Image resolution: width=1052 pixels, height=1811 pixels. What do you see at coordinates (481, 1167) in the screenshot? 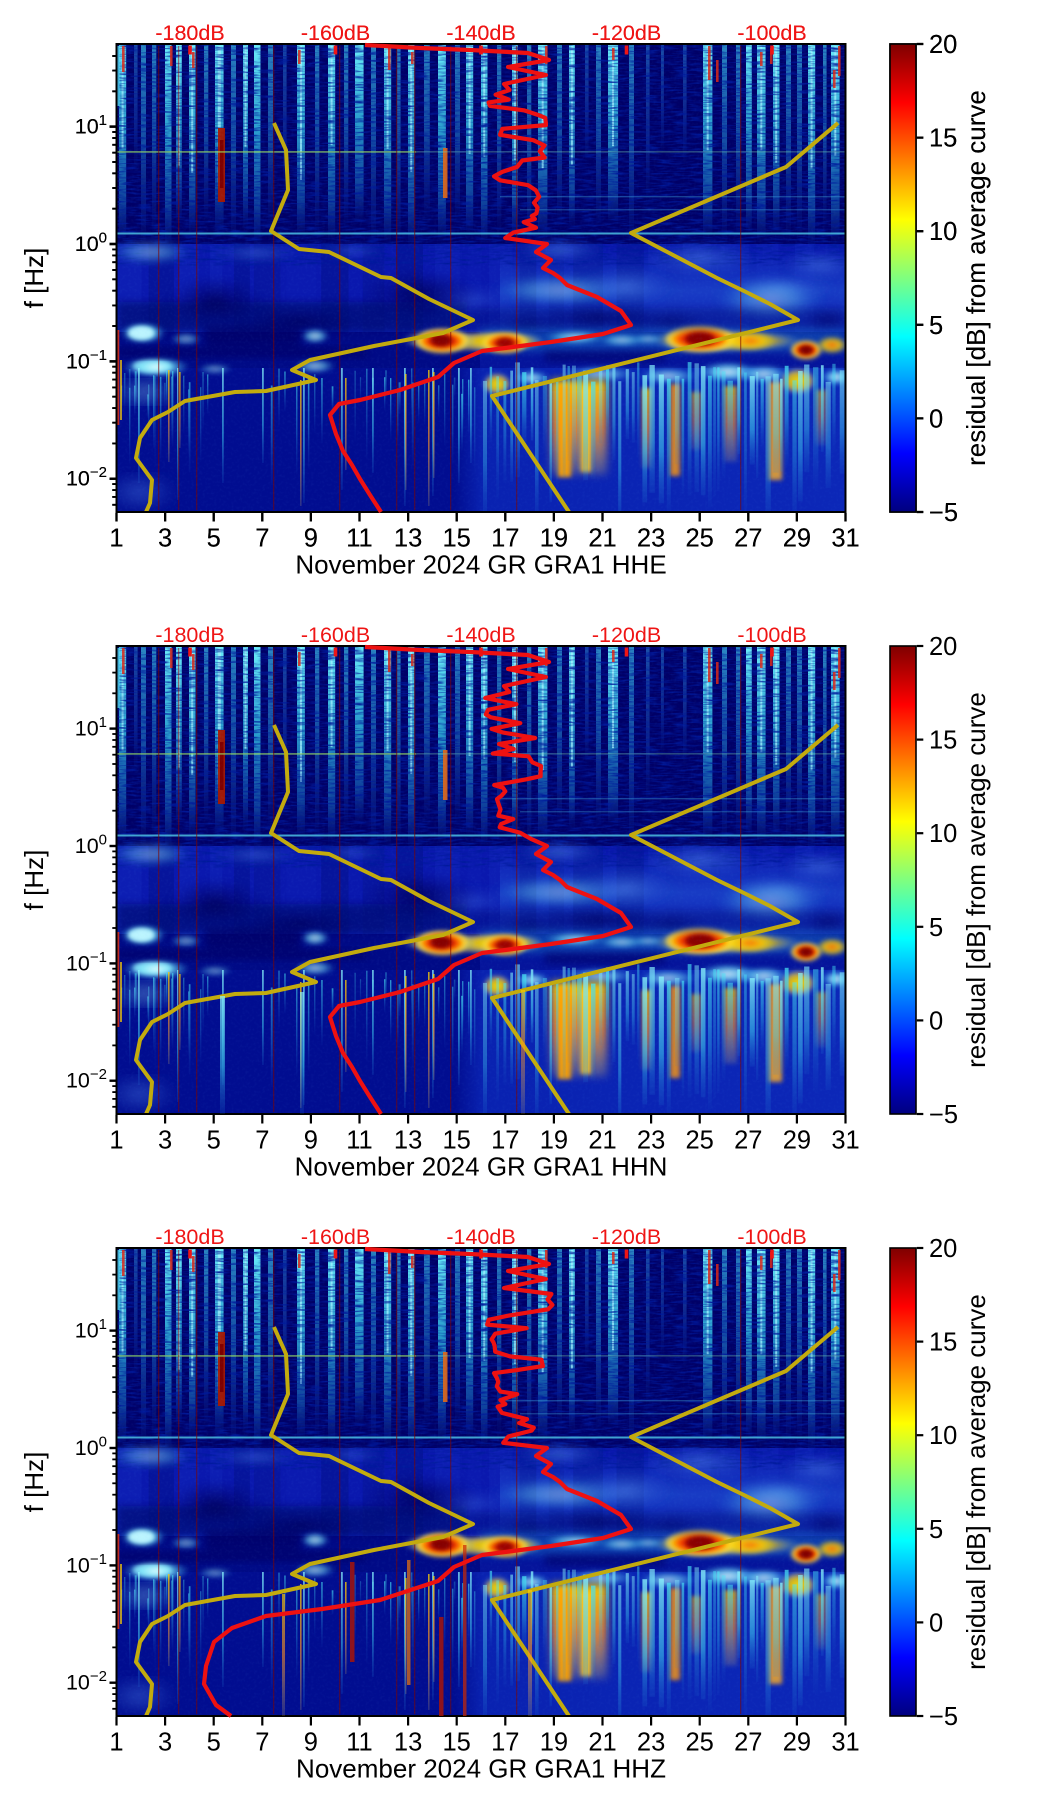
I see `svg-text: November 2024 GR GRA1 HHN` at bounding box center [481, 1167].